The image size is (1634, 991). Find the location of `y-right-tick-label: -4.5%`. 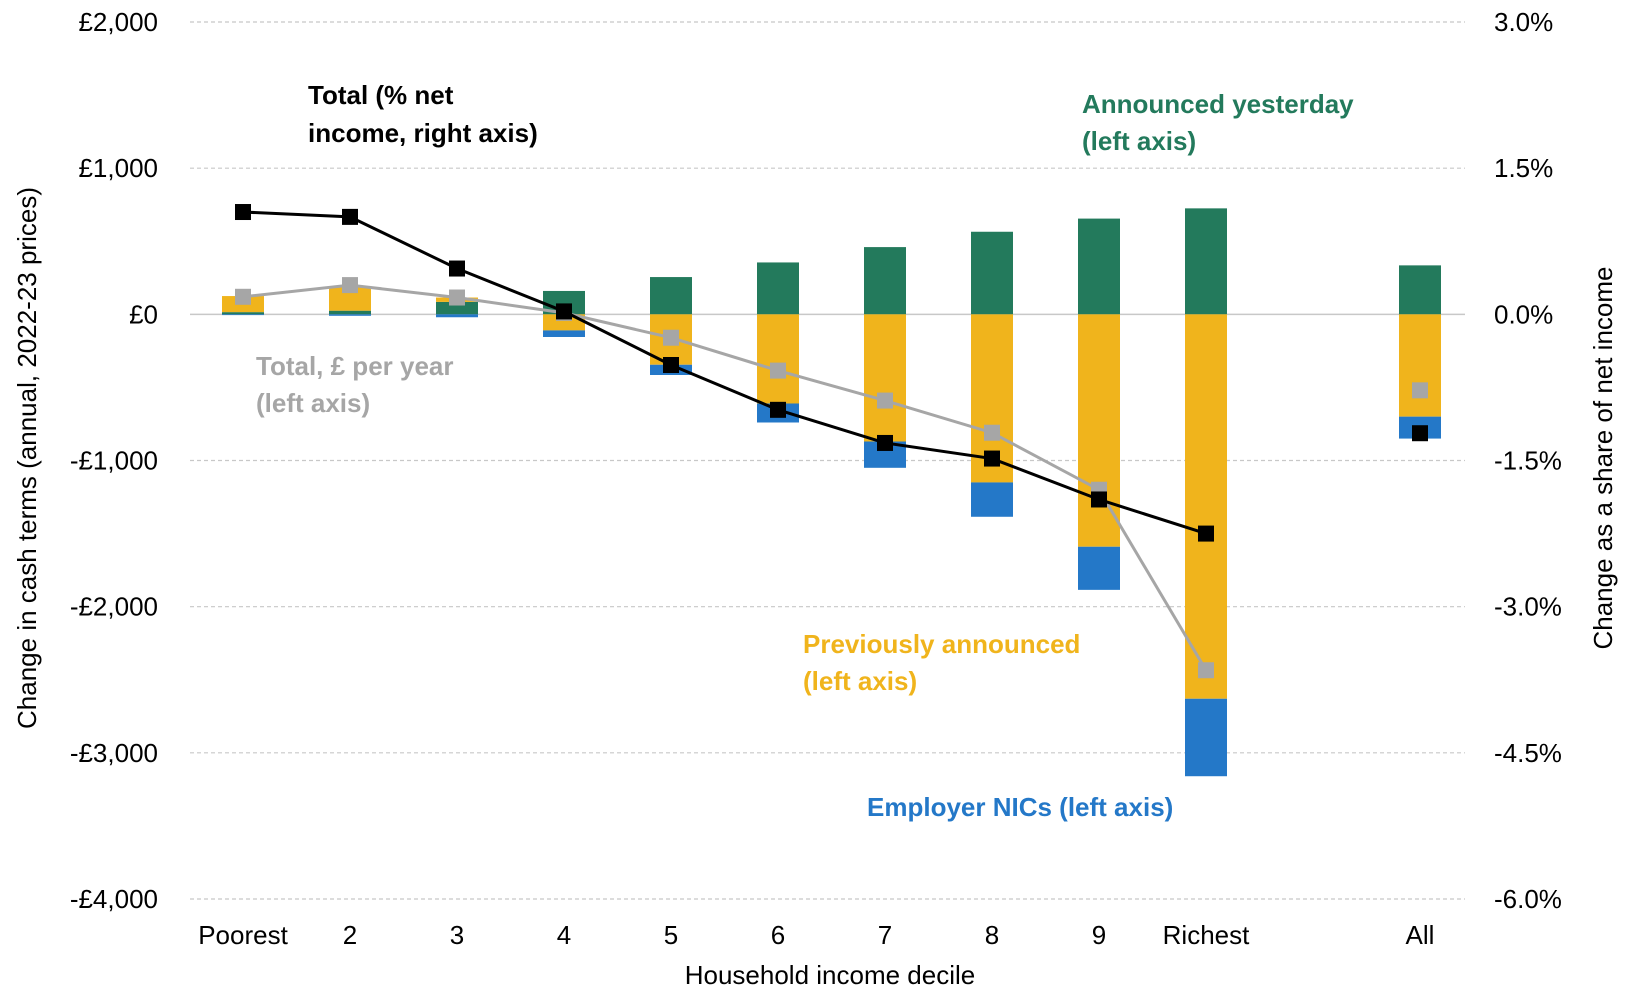

y-right-tick-label: -4.5% is located at coordinates (1528, 753).